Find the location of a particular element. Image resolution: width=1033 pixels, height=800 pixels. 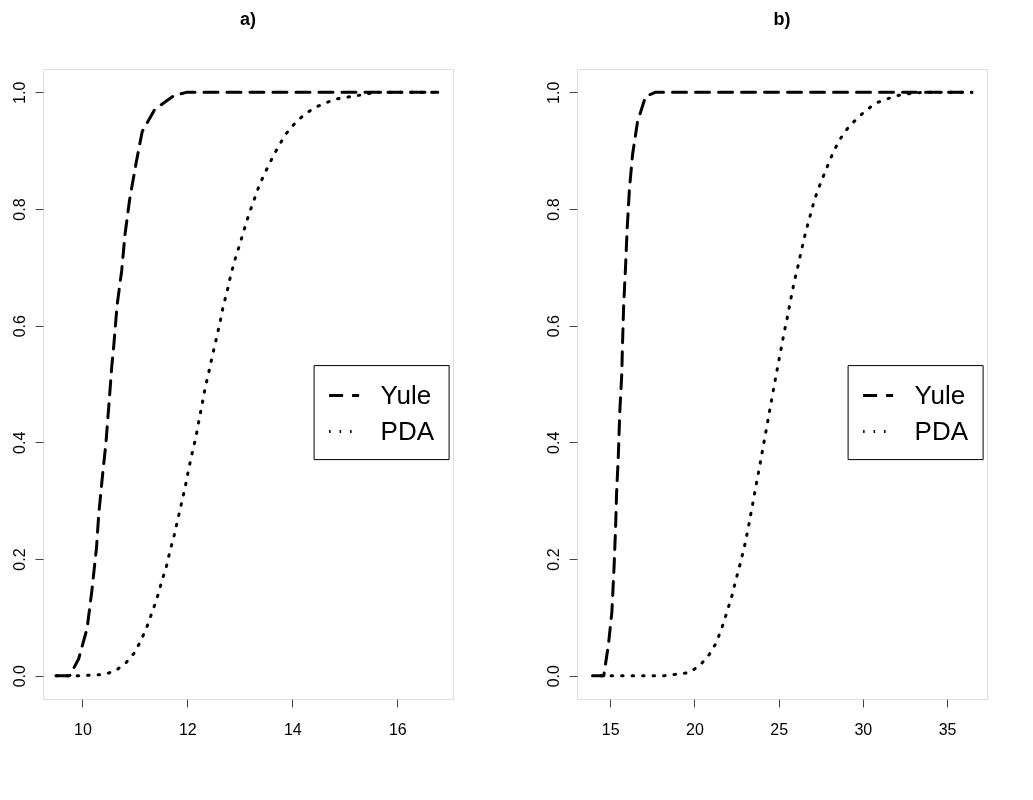

chart-title: a) is located at coordinates (248, 19).